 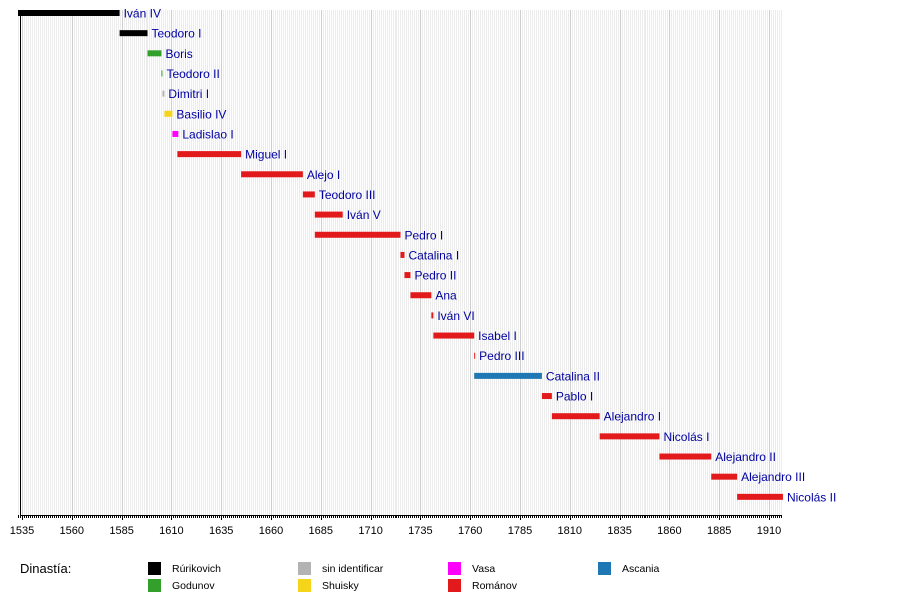 I want to click on ruler-name-label: Boris, so click(x=178, y=54).